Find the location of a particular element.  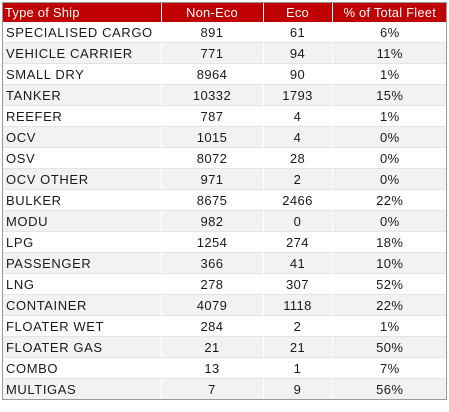

table-row: LPG 1254 274 18% is located at coordinates (224, 242).